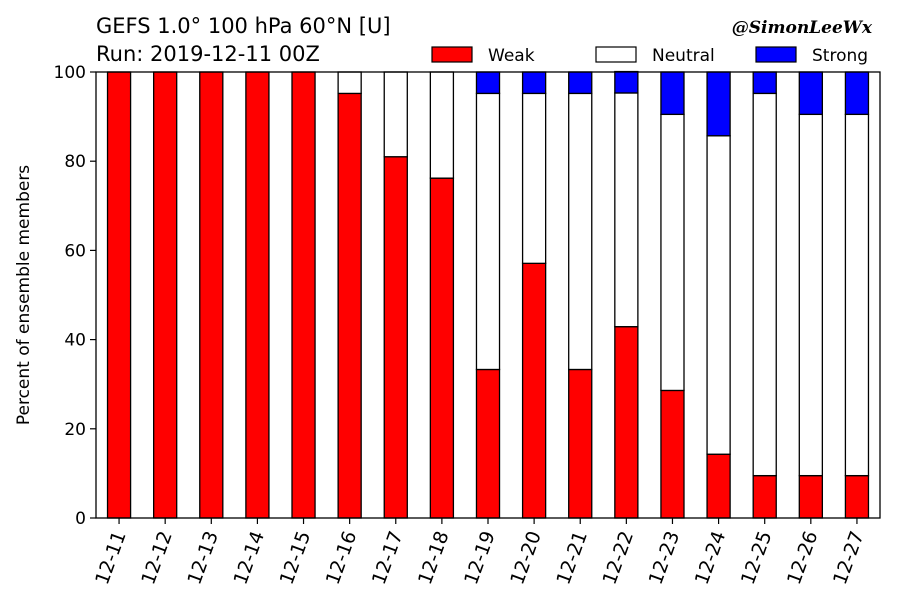  Describe the element at coordinates (111, 557) in the screenshot. I see `x-tick-label-12-11: 12-11` at that location.